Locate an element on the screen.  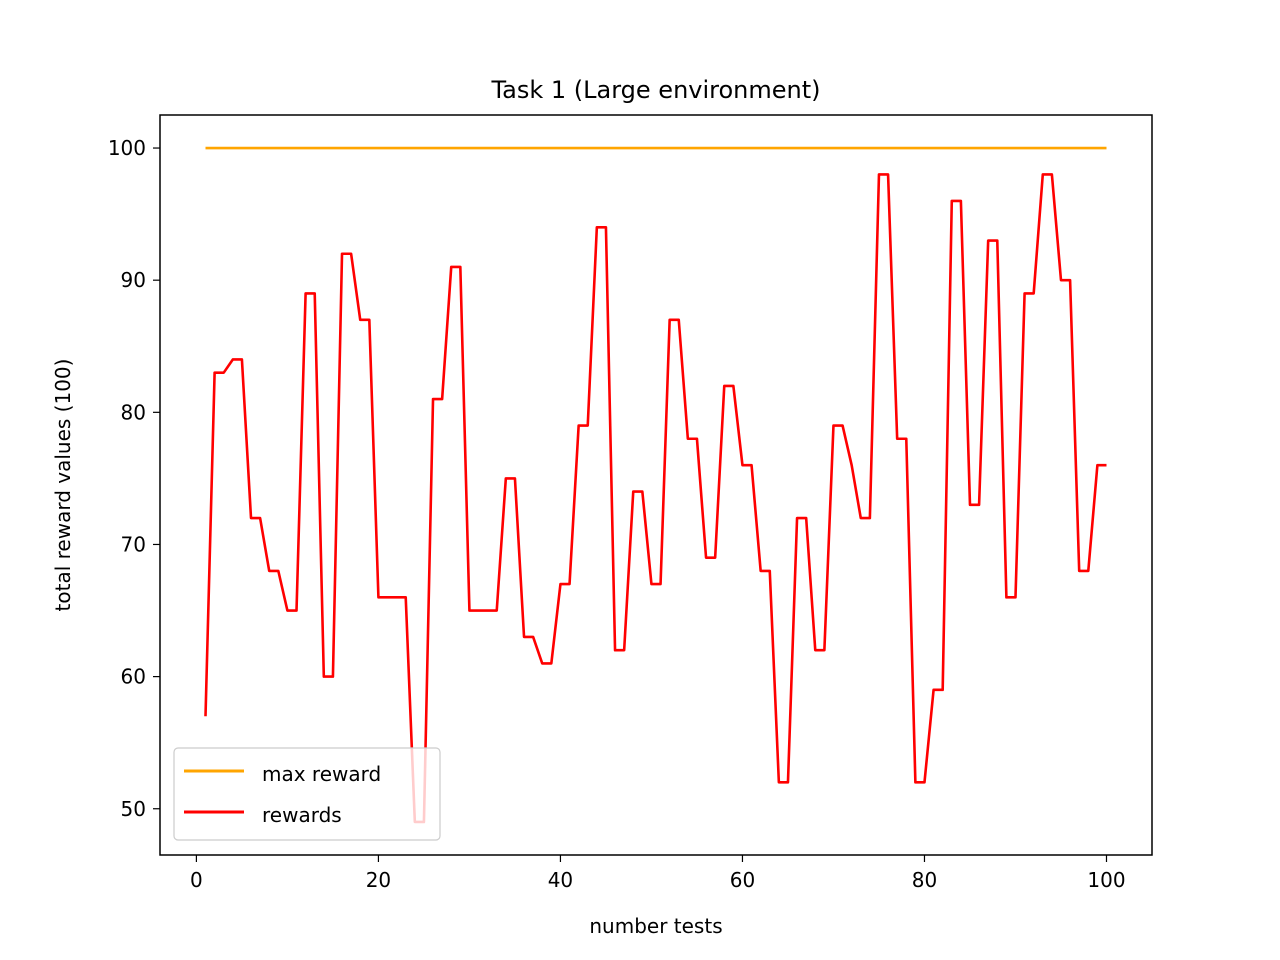
x-tick-label: 60 is located at coordinates (742, 880).